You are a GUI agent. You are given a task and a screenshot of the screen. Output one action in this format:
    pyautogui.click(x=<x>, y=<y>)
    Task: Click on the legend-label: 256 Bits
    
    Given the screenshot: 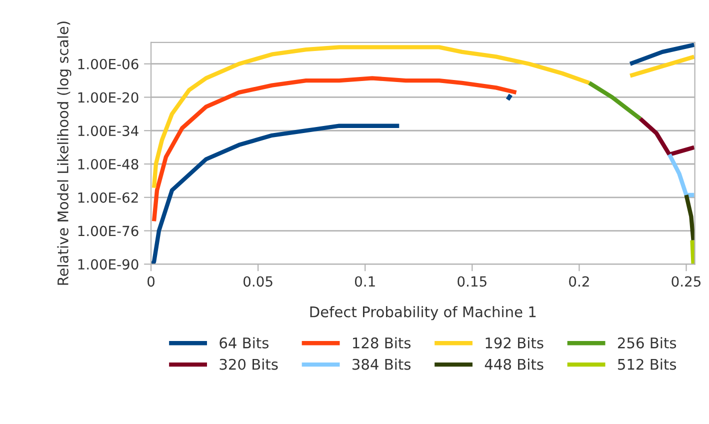 What is the action you would take?
    pyautogui.click(x=647, y=342)
    